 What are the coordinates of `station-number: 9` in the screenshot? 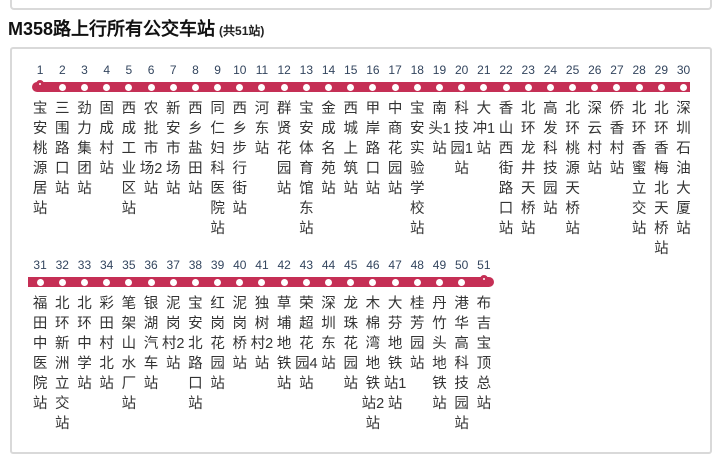 It's located at (217, 70).